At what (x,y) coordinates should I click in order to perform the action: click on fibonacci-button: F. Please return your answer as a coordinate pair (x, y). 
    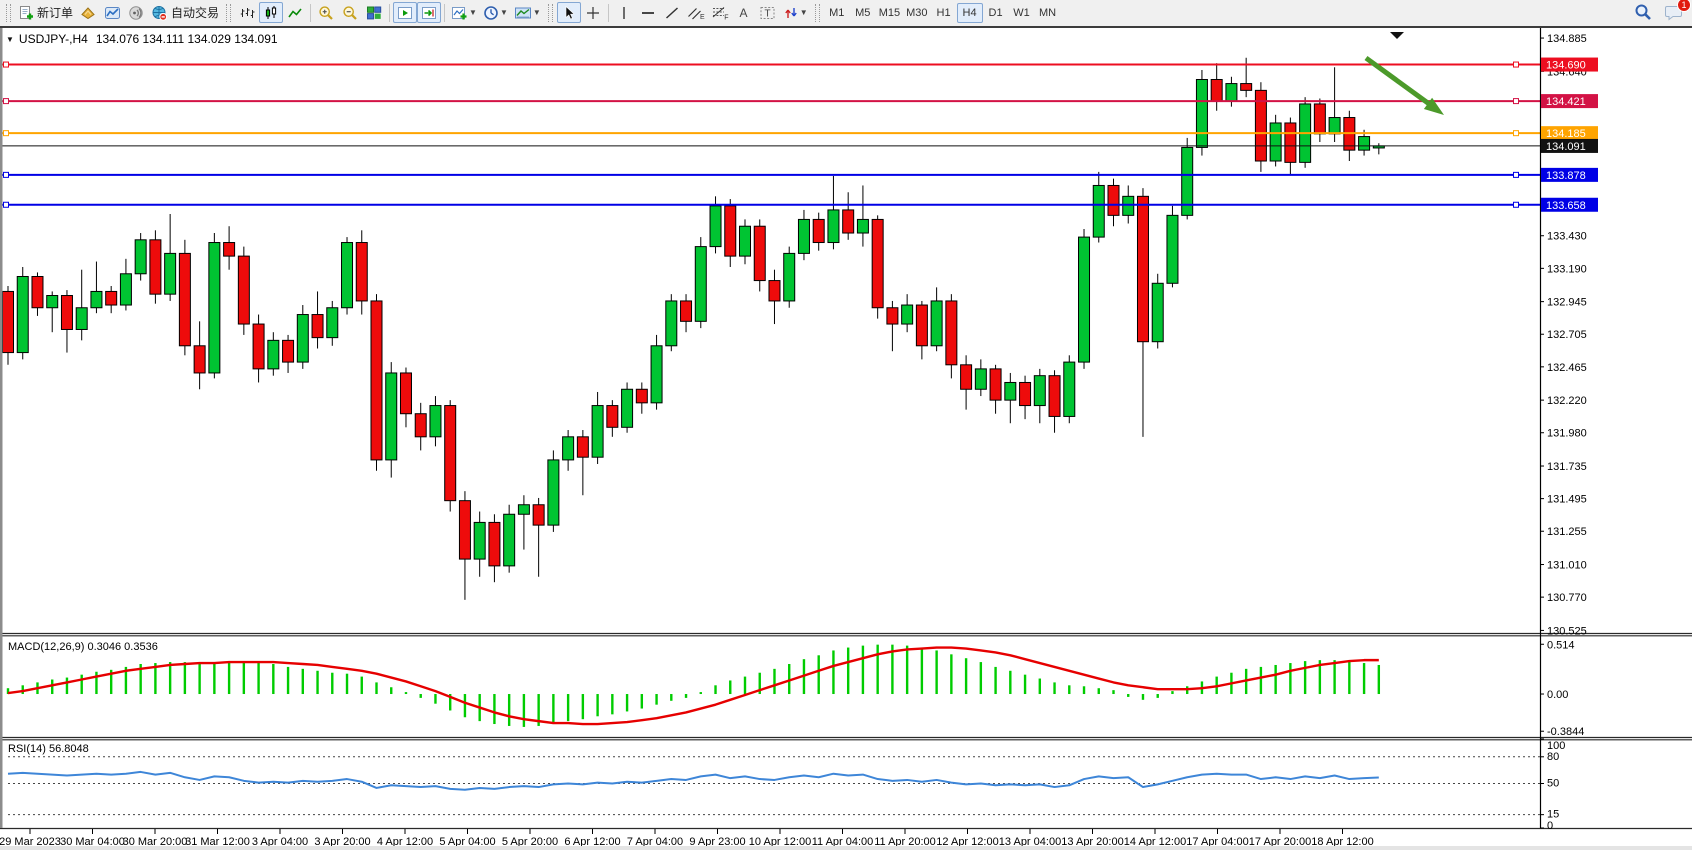
    Looking at the image, I should click on (720, 12).